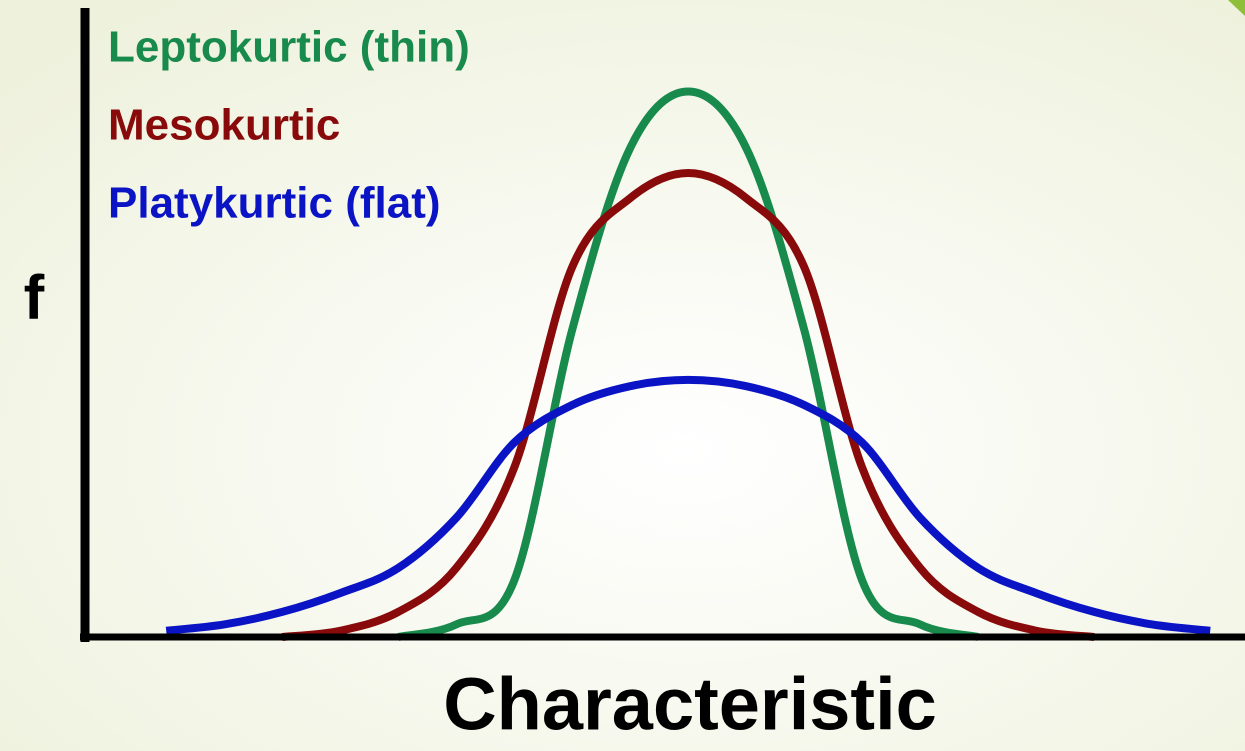 The image size is (1245, 751). Describe the element at coordinates (289, 47) in the screenshot. I see `legend-entry: Leptokurtic (thin)` at that location.